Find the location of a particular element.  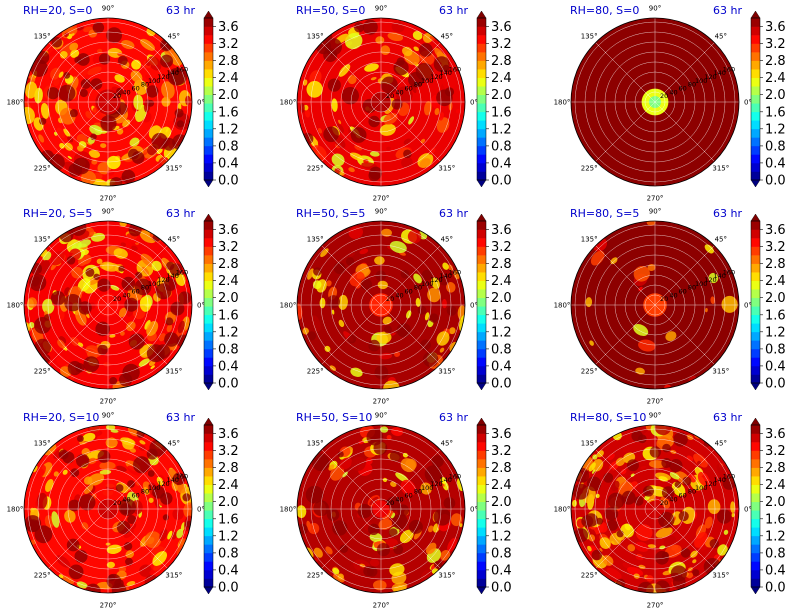

radial-tick-label: 20 is located at coordinates (117, 299).